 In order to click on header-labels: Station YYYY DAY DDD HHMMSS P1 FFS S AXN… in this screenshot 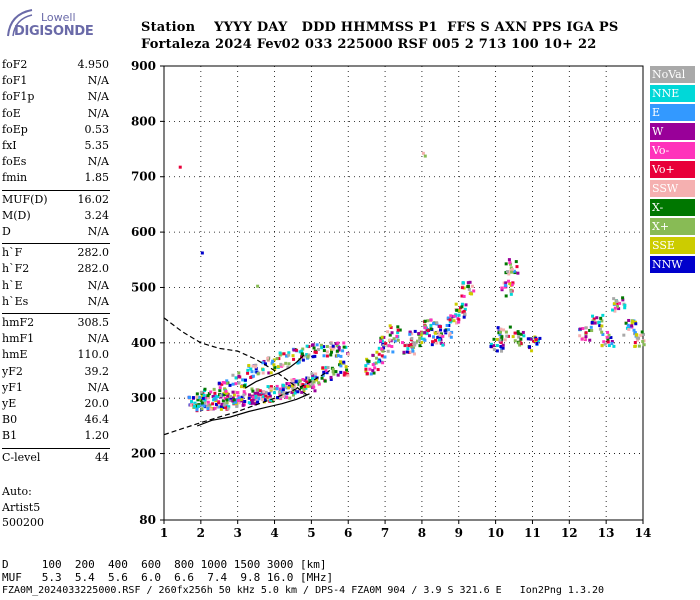, I will do `click(380, 27)`.